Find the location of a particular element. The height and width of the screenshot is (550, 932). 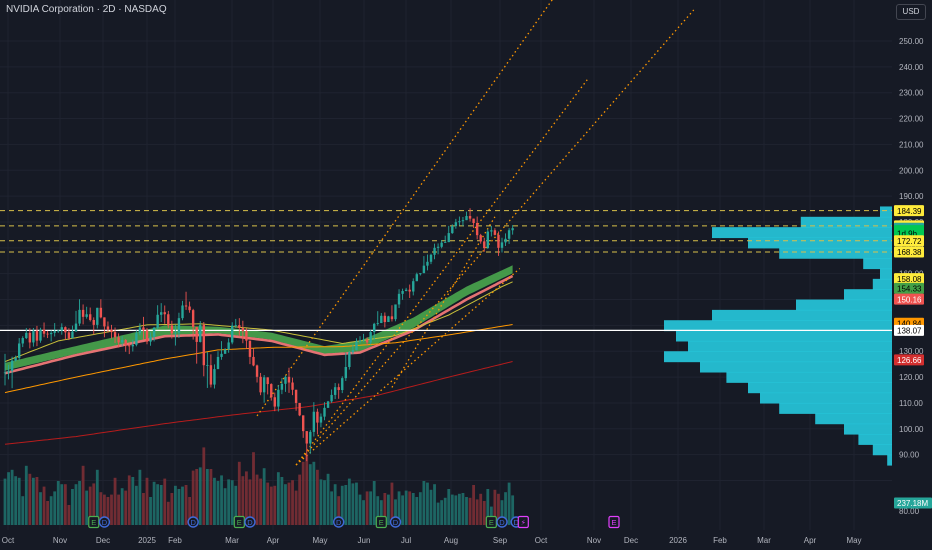

x-tick-label: Aug is located at coordinates (451, 540).